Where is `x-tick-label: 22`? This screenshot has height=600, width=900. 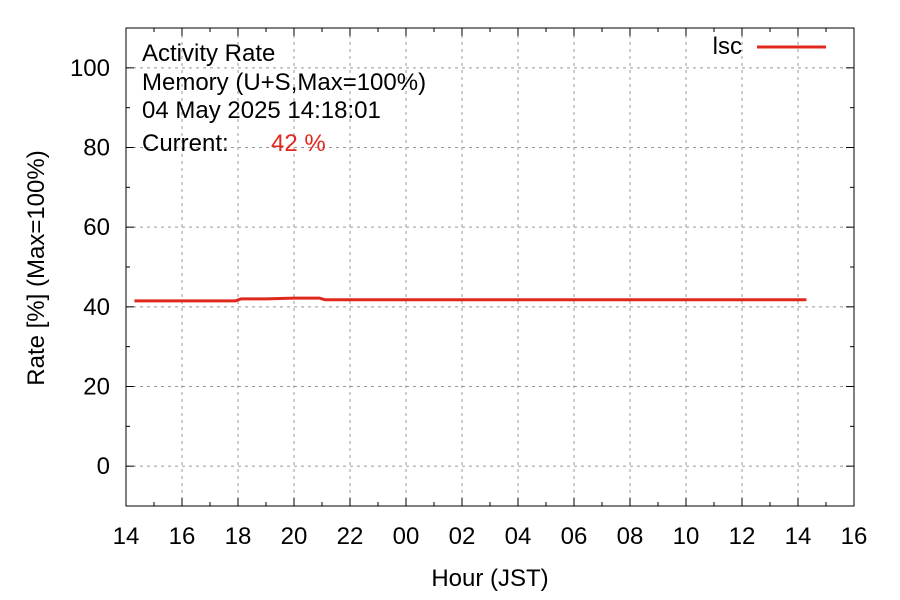 x-tick-label: 22 is located at coordinates (350, 536).